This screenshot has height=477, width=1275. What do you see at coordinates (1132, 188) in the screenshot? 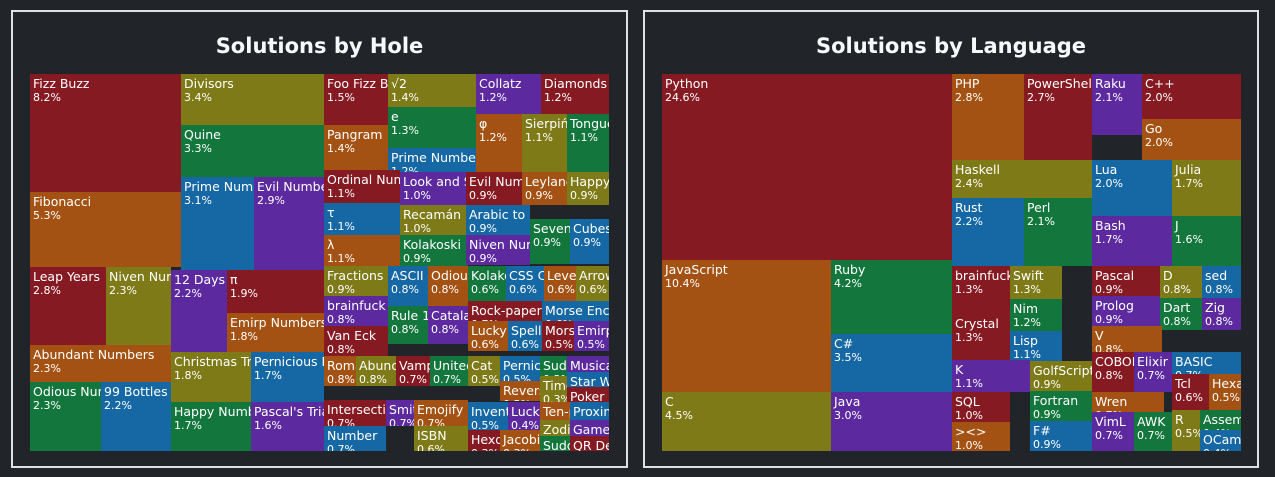
I see `language-tile: Lua 2.0%` at bounding box center [1132, 188].